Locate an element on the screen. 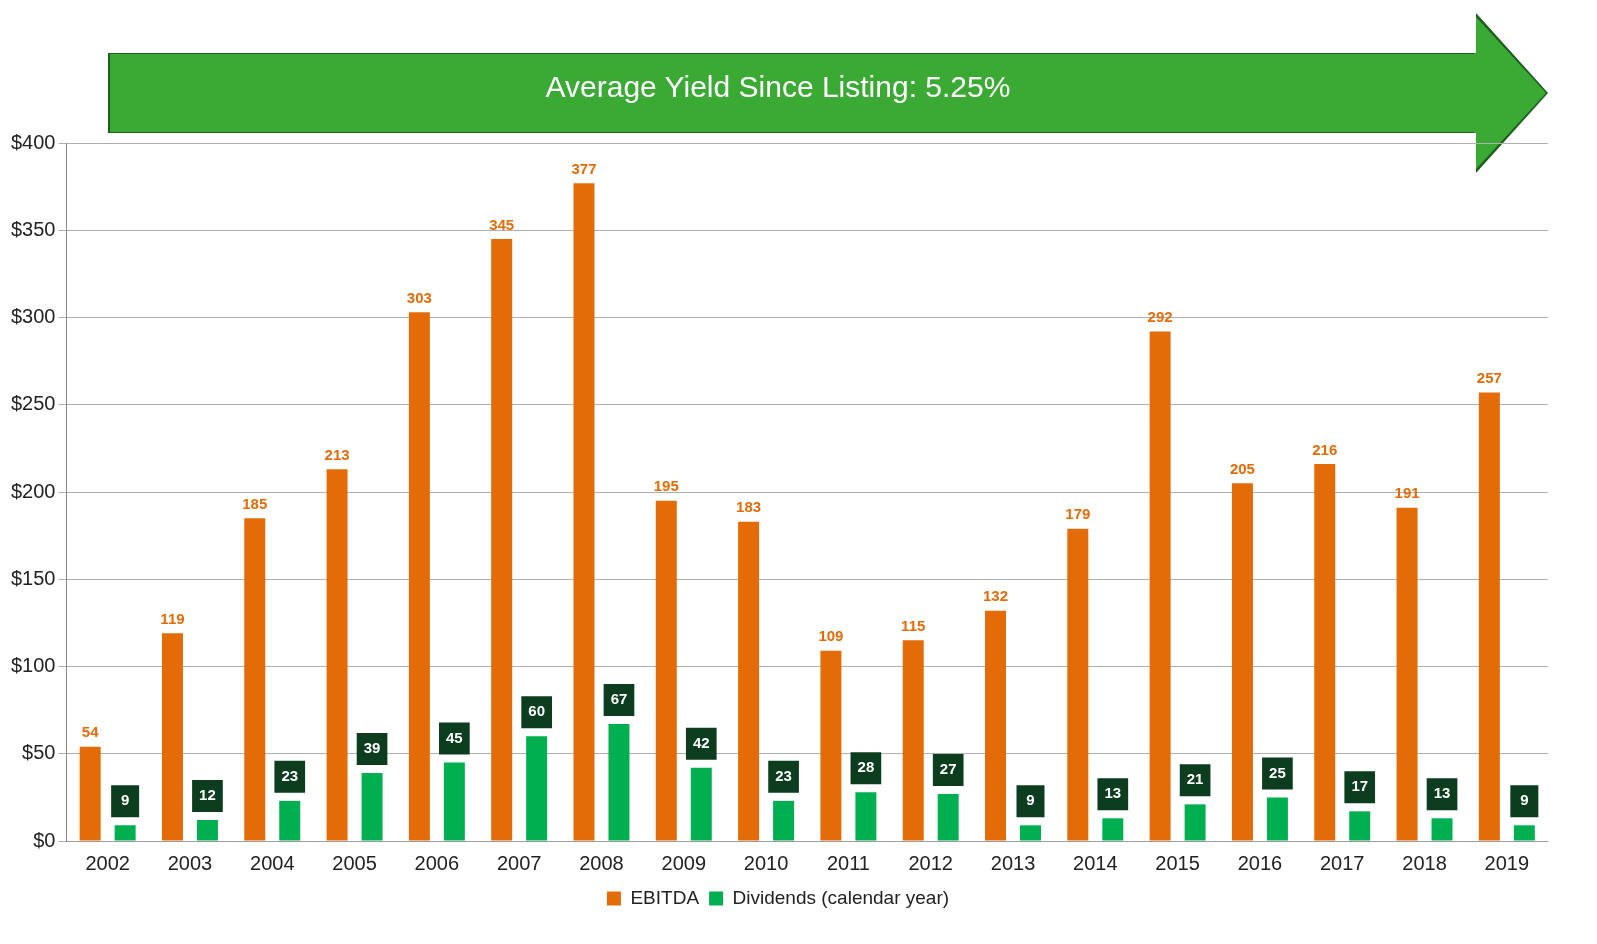 This screenshot has height=944, width=1597. data-label: 119 is located at coordinates (172, 618).